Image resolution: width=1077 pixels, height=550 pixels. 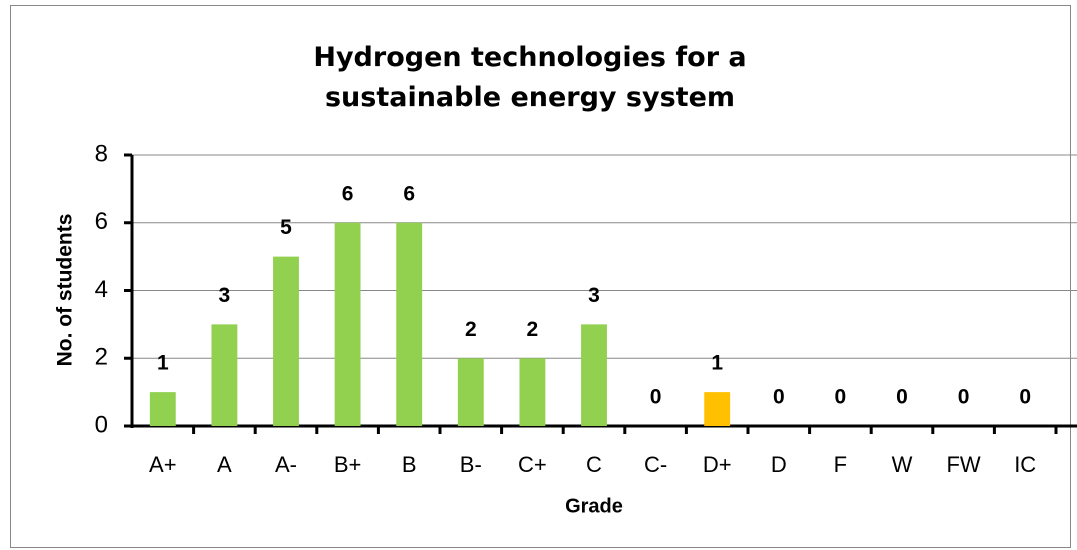 What do you see at coordinates (286, 464) in the screenshot?
I see `x-tick-label: A-` at bounding box center [286, 464].